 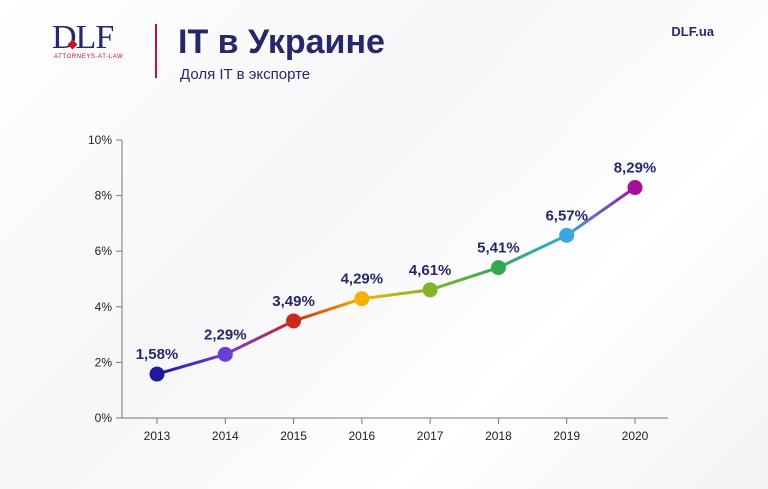 I want to click on page-title: IT в Украине, so click(x=281, y=42).